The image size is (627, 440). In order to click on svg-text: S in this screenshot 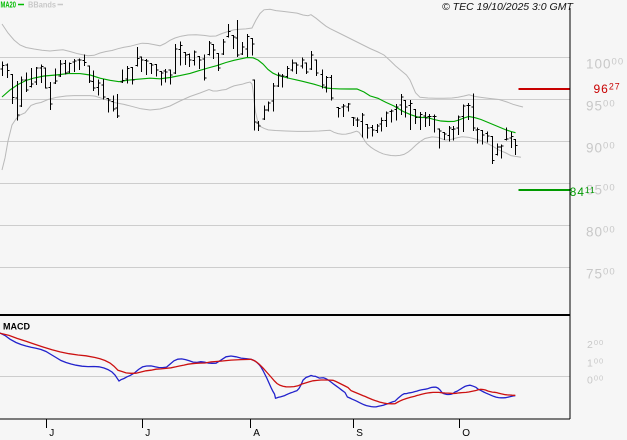, I will do `click(359, 433)`.